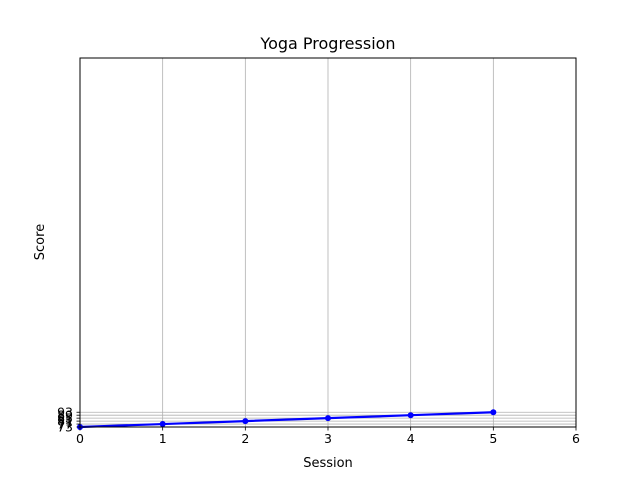 The width and height of the screenshot is (640, 485). I want to click on series-layer, so click(287, 419).